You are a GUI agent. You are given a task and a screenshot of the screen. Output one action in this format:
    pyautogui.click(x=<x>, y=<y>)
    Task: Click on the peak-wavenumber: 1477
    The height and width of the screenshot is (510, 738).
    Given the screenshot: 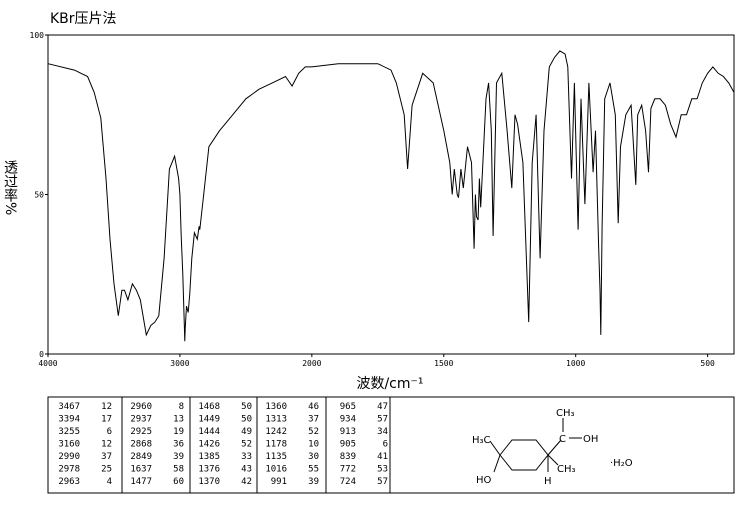 What is the action you would take?
    pyautogui.click(x=141, y=482)
    